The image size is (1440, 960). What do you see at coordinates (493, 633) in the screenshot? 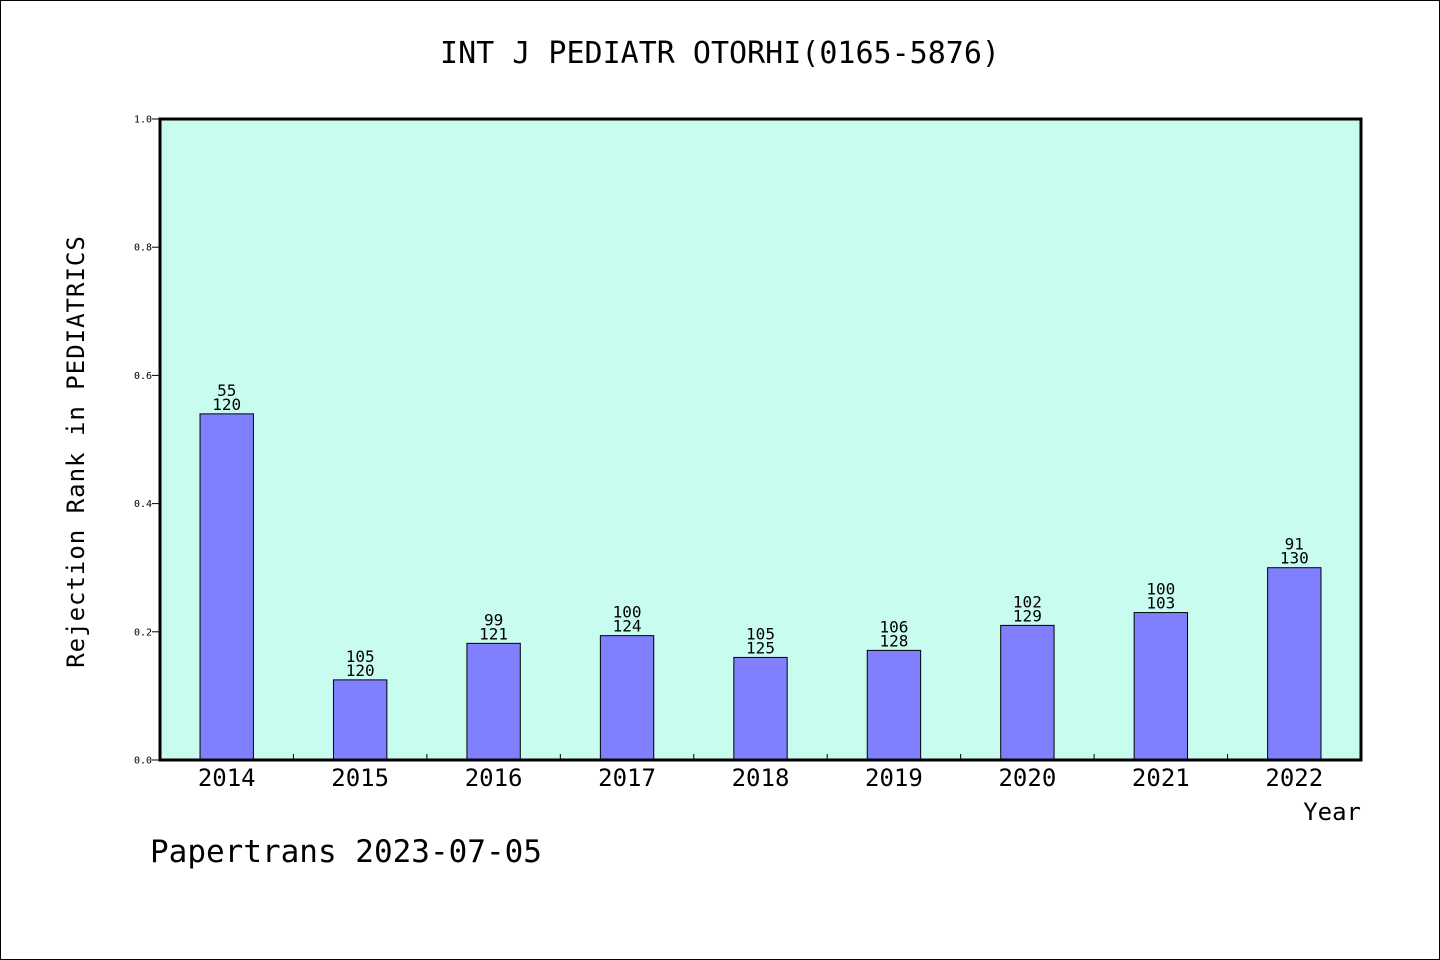
I see `bar-label-bottom: 121` at bounding box center [493, 633].